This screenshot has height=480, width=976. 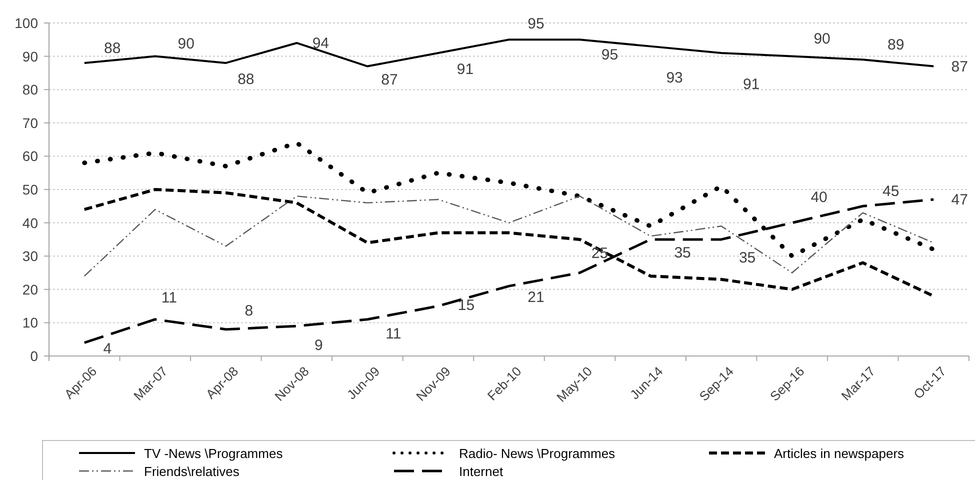 I want to click on data-label: 8, so click(x=249, y=310).